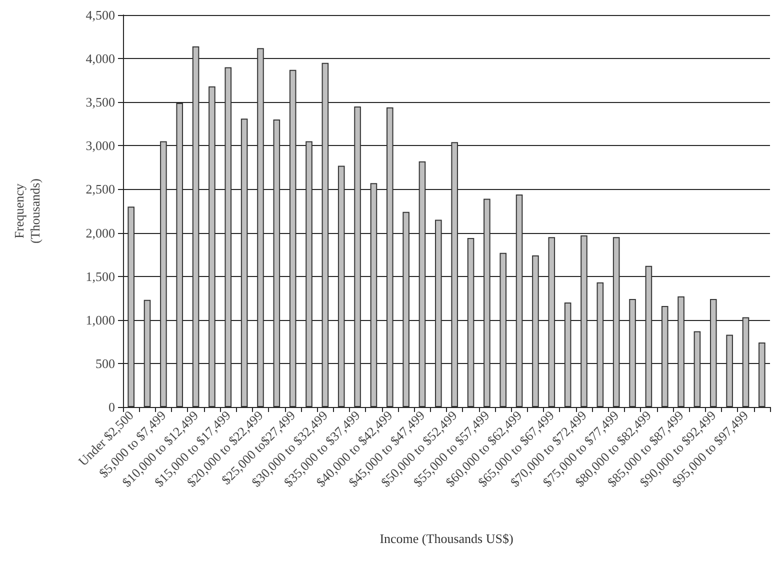  What do you see at coordinates (100, 320) in the screenshot?
I see `y-tick-label: 1,000` at bounding box center [100, 320].